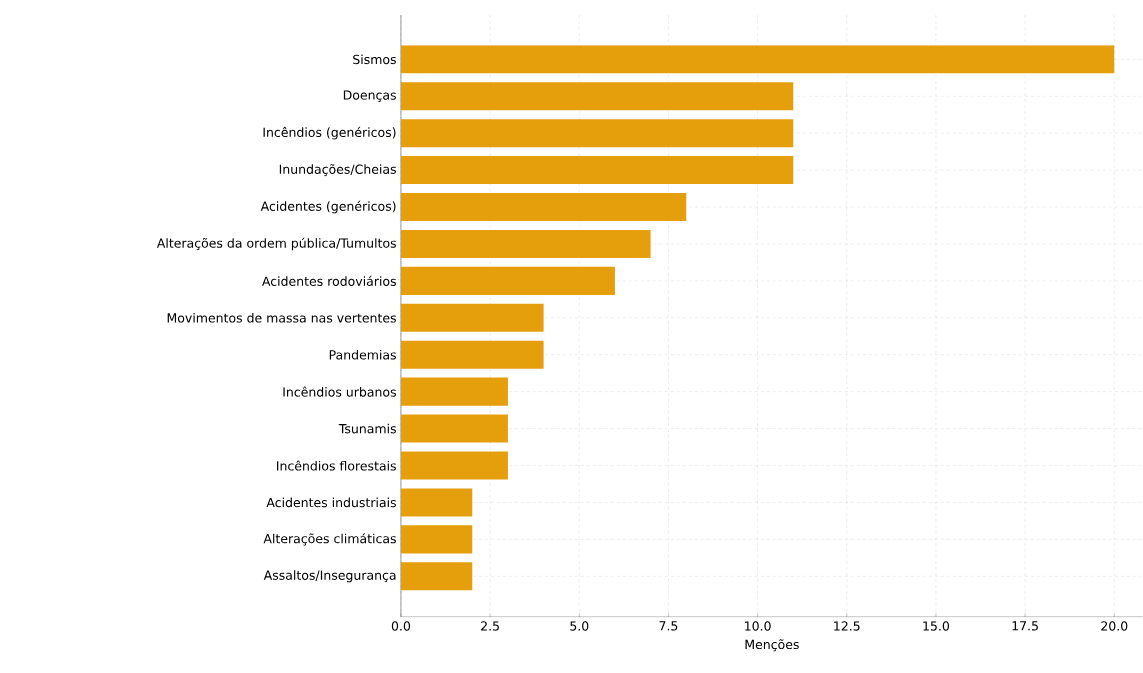 Image resolution: width=1143 pixels, height=673 pixels. Describe the element at coordinates (328, 281) in the screenshot. I see `y-tick-label: Acidentes rodoviários` at that location.